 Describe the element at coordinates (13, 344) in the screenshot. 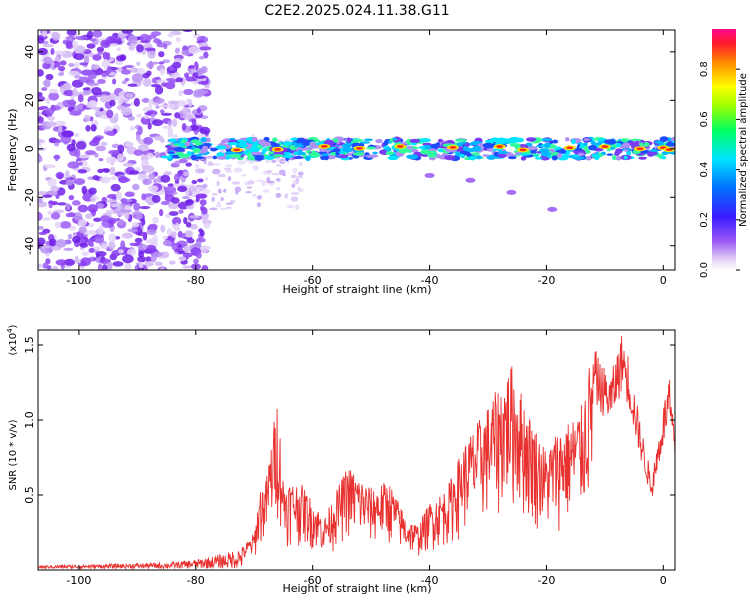

I see `snr-y-multiplier-base: (x10` at that location.